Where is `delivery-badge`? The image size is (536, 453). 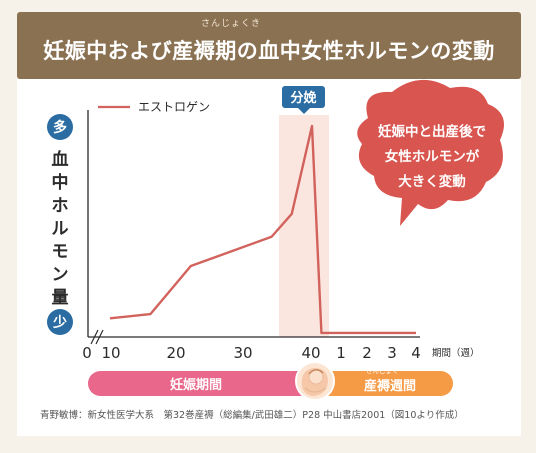
delivery-badge is located at coordinates (303, 97).